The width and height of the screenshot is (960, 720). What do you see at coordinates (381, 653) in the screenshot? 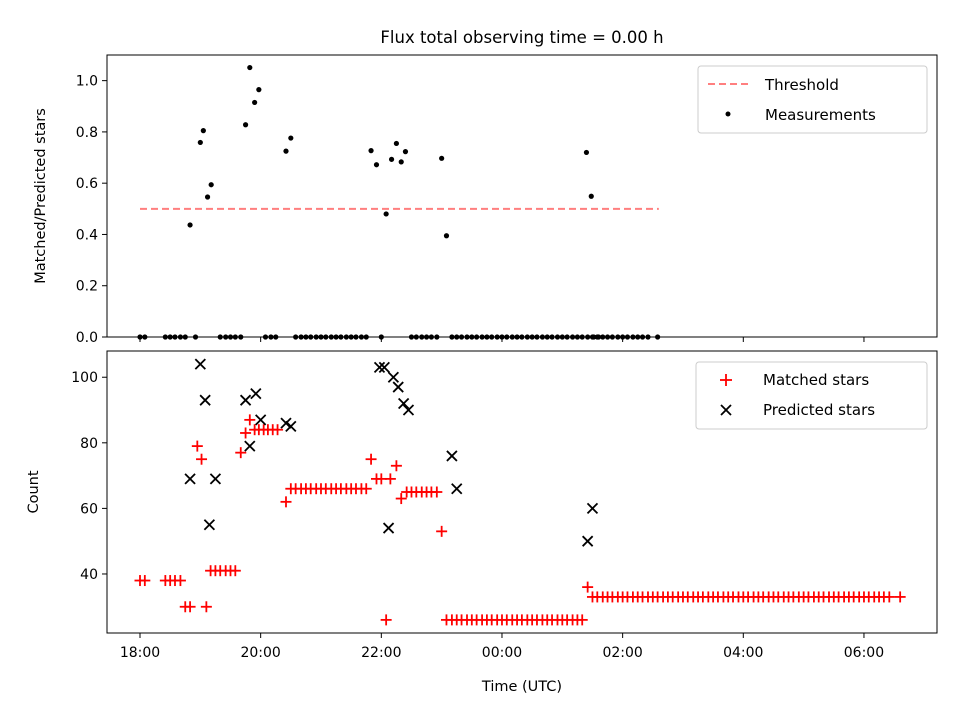
I see `x-tick-label: 22:00` at bounding box center [381, 653].